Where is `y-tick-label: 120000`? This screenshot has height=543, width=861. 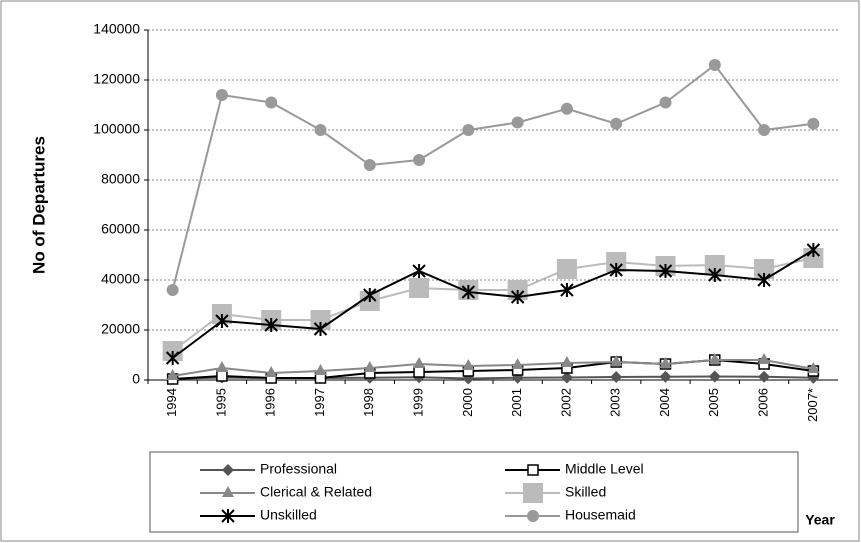 y-tick-label: 120000 is located at coordinates (116, 79).